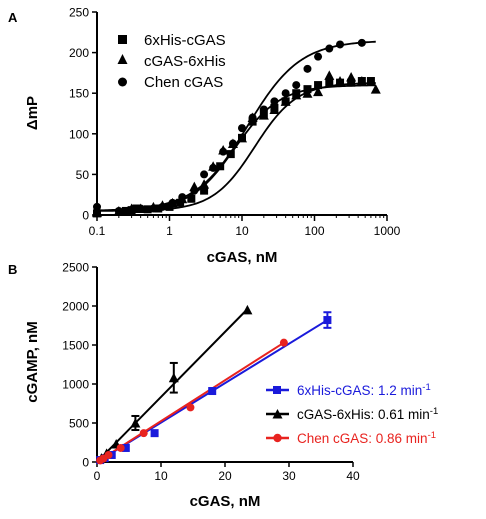 This screenshot has height=519, width=486. I want to click on panel-a-legend: 6xHis-cGAS cGAS-6xHis Chen cGAS, so click(171, 61).